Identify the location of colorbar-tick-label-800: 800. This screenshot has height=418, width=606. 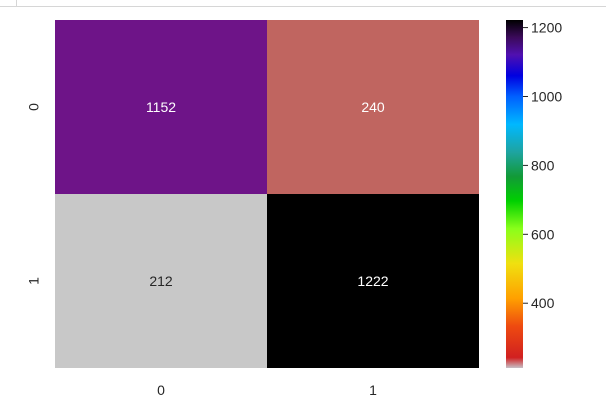
(543, 165).